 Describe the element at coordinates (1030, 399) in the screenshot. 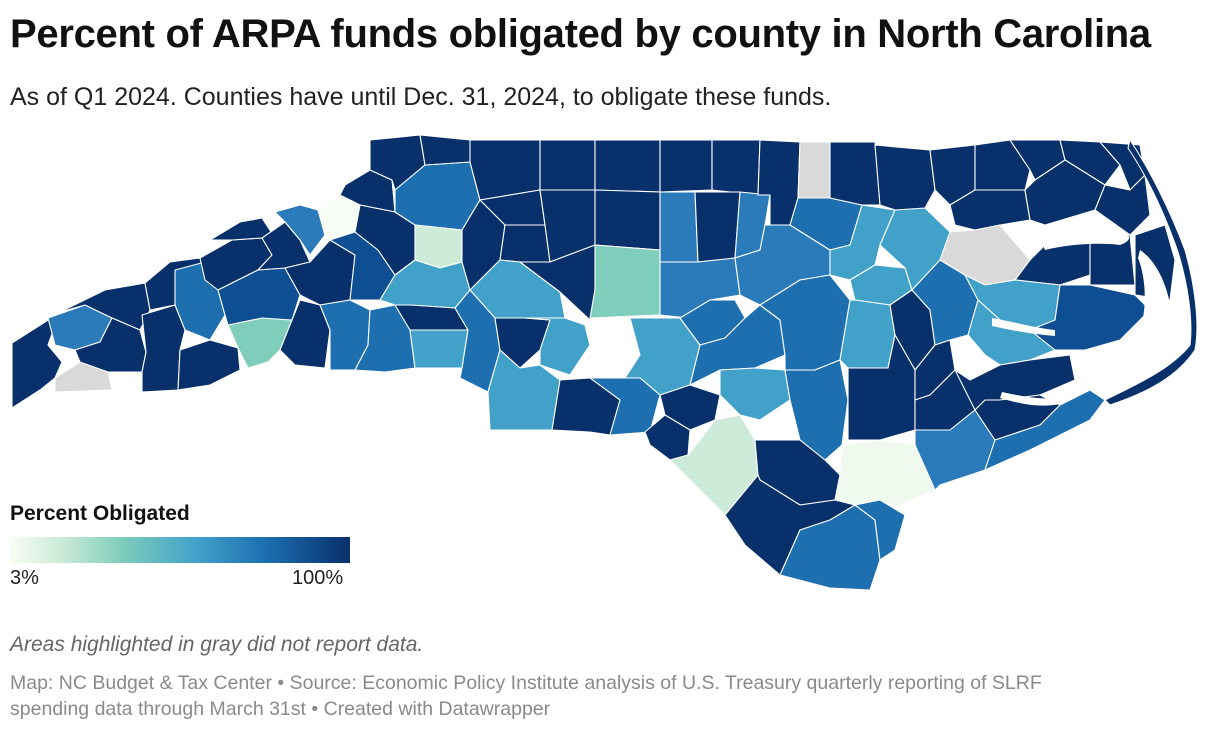

I see `neuse-river` at that location.